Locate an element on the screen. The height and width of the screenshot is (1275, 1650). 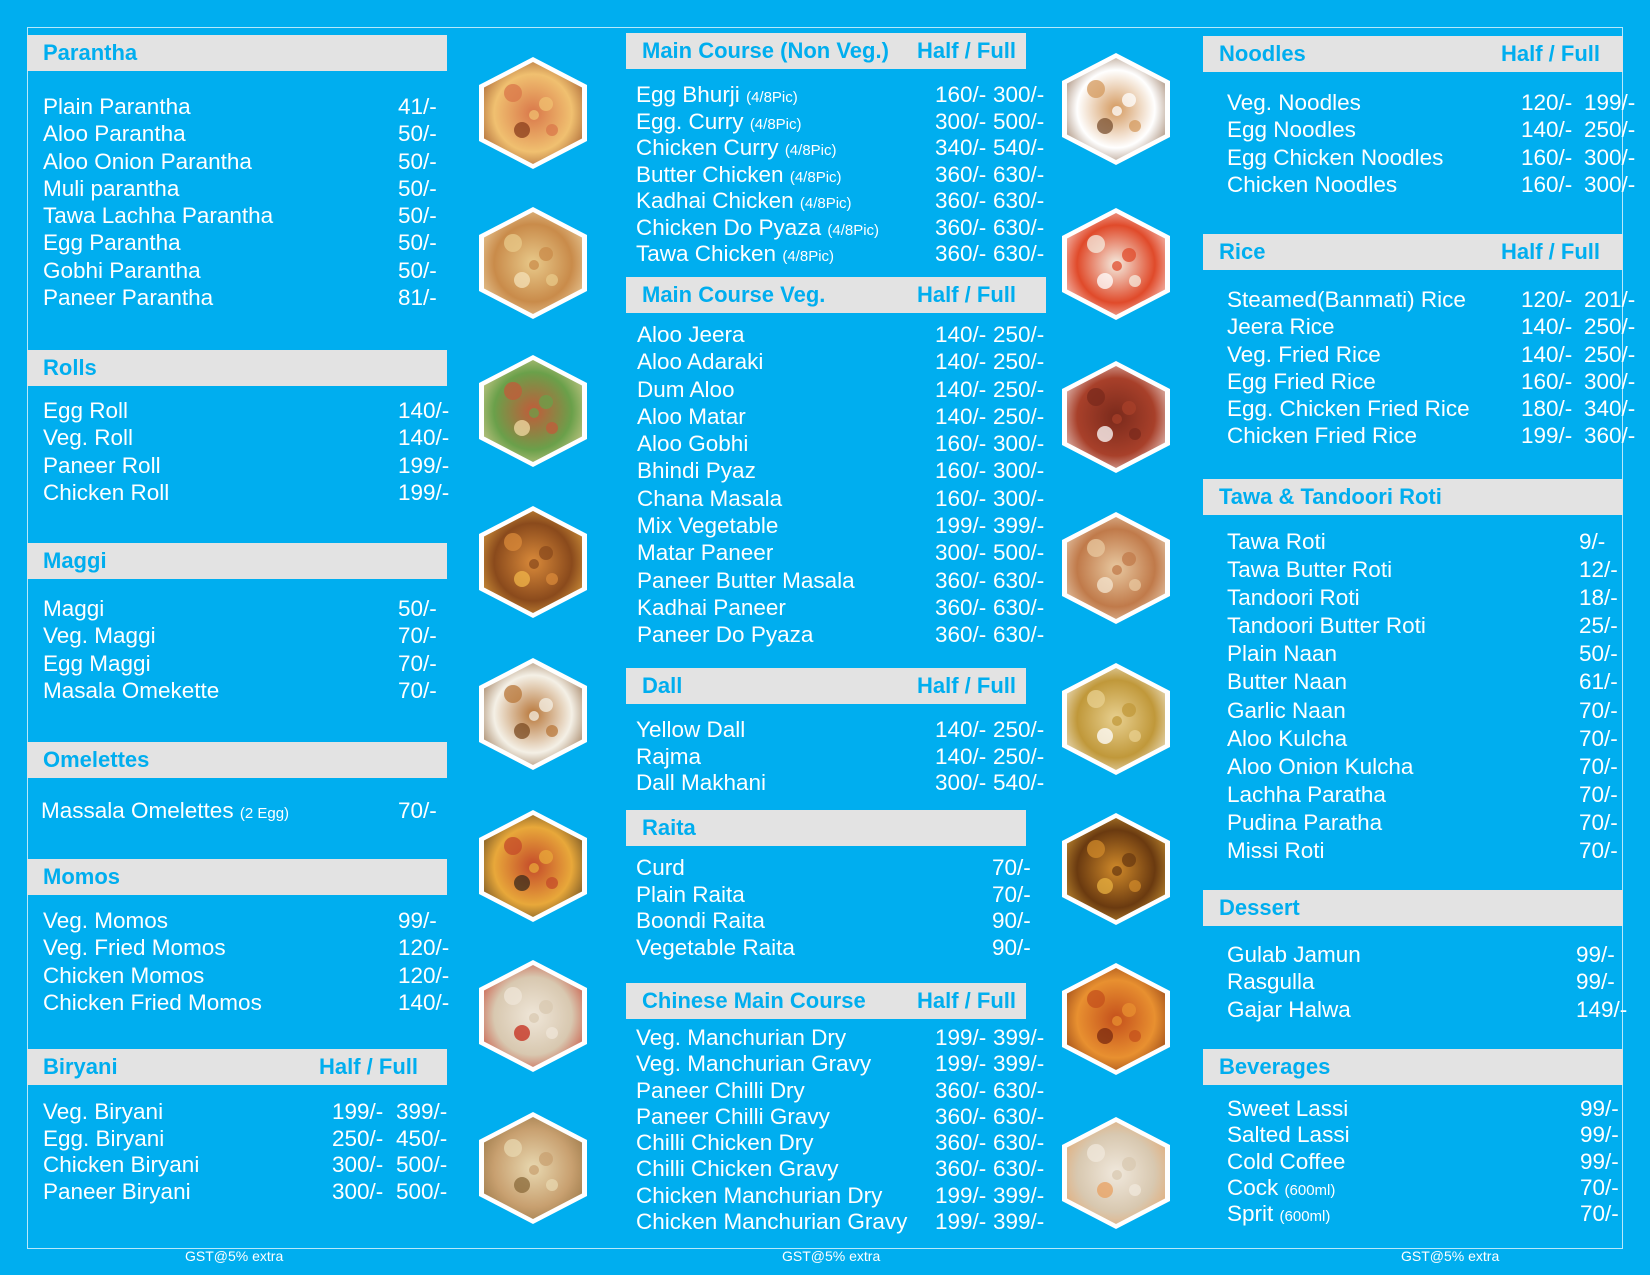
menu-item: Vegetable Raita 90/- is located at coordinates (833, 948).